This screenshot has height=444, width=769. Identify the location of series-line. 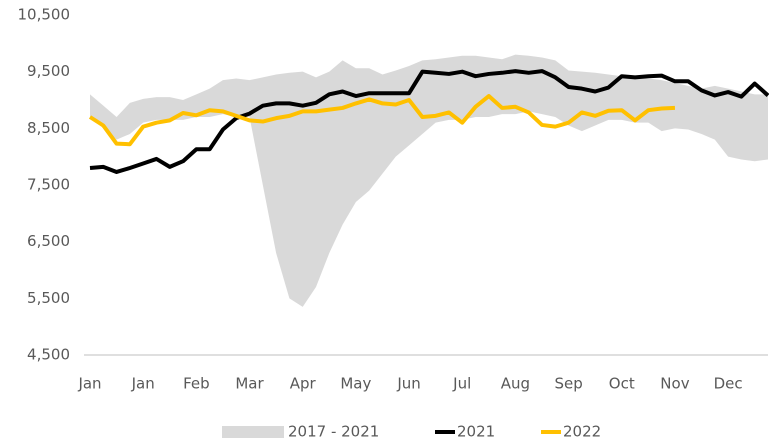
(382, 120).